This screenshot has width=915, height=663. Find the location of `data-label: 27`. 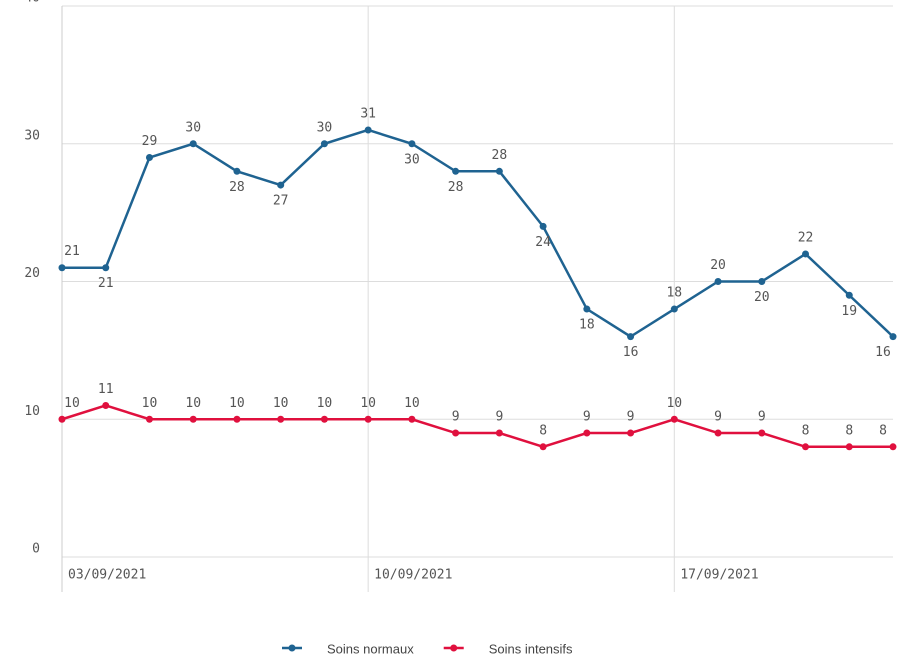

data-label: 27 is located at coordinates (281, 201).